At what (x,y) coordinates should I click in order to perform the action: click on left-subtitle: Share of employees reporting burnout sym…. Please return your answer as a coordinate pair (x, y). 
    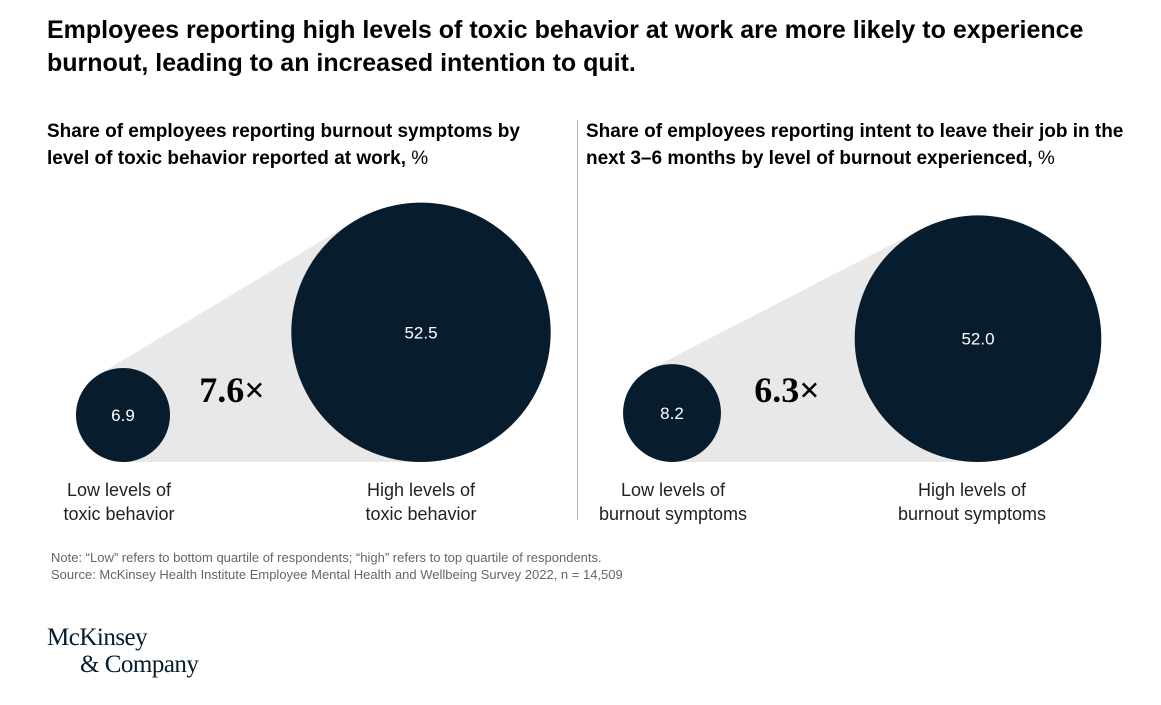
    Looking at the image, I should click on (307, 145).